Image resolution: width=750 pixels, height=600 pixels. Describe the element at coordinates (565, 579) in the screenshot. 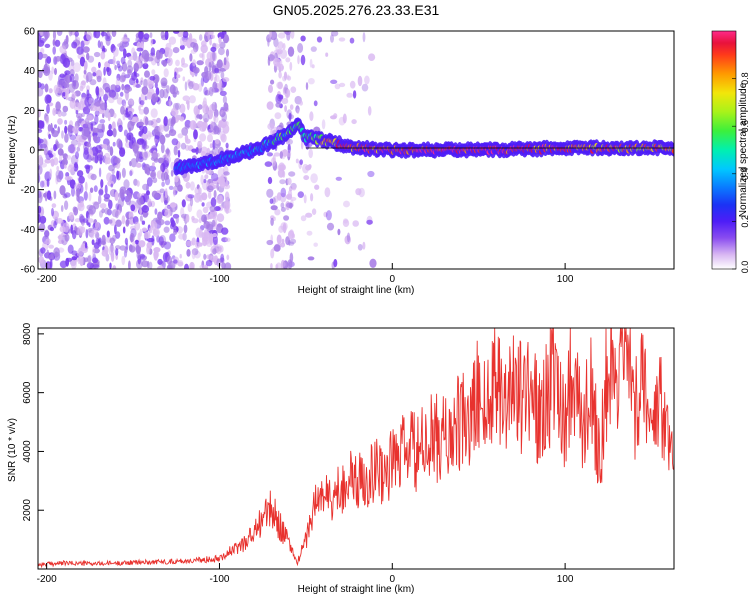

I see `x-tick-label: 100` at that location.